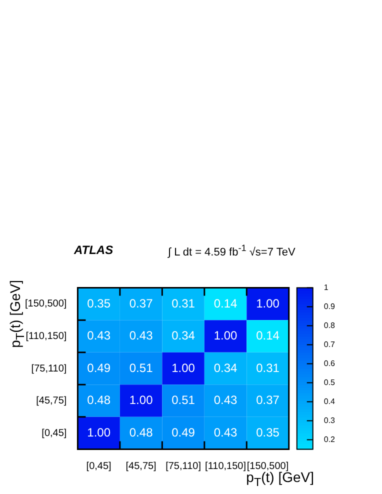 This screenshot has height=494, width=382. What do you see at coordinates (94, 250) in the screenshot?
I see `text: ATLAS` at bounding box center [94, 250].